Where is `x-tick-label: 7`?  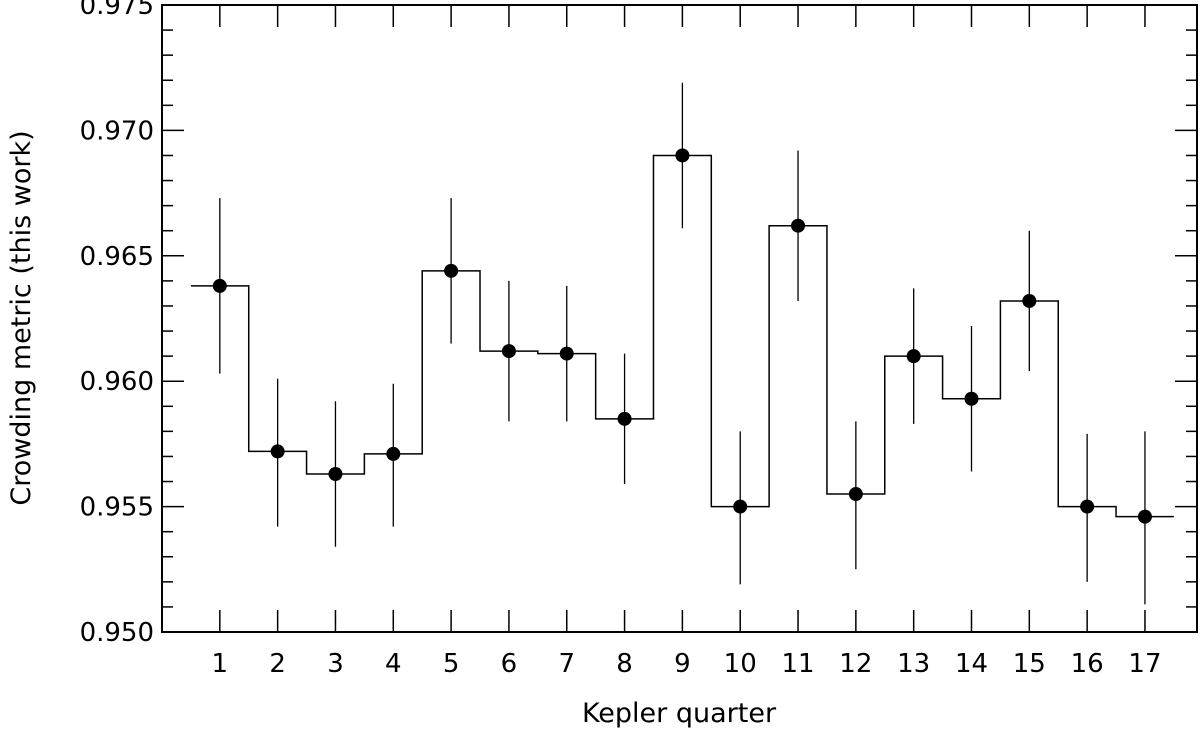 x-tick-label: 7 is located at coordinates (566, 664).